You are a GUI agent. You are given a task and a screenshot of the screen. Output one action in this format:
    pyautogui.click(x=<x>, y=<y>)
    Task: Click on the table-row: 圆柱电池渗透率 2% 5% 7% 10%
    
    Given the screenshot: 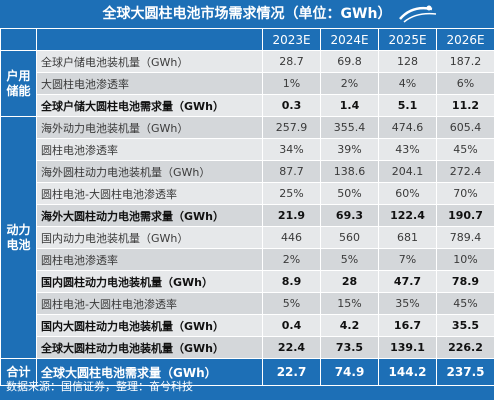 What is the action you would take?
    pyautogui.click(x=247, y=259)
    